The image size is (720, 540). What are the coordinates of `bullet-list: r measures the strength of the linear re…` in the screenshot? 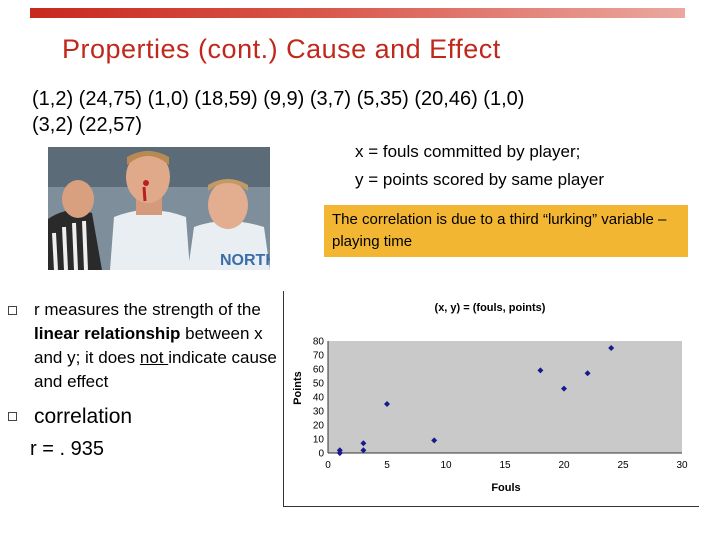 It's located at (143, 379).